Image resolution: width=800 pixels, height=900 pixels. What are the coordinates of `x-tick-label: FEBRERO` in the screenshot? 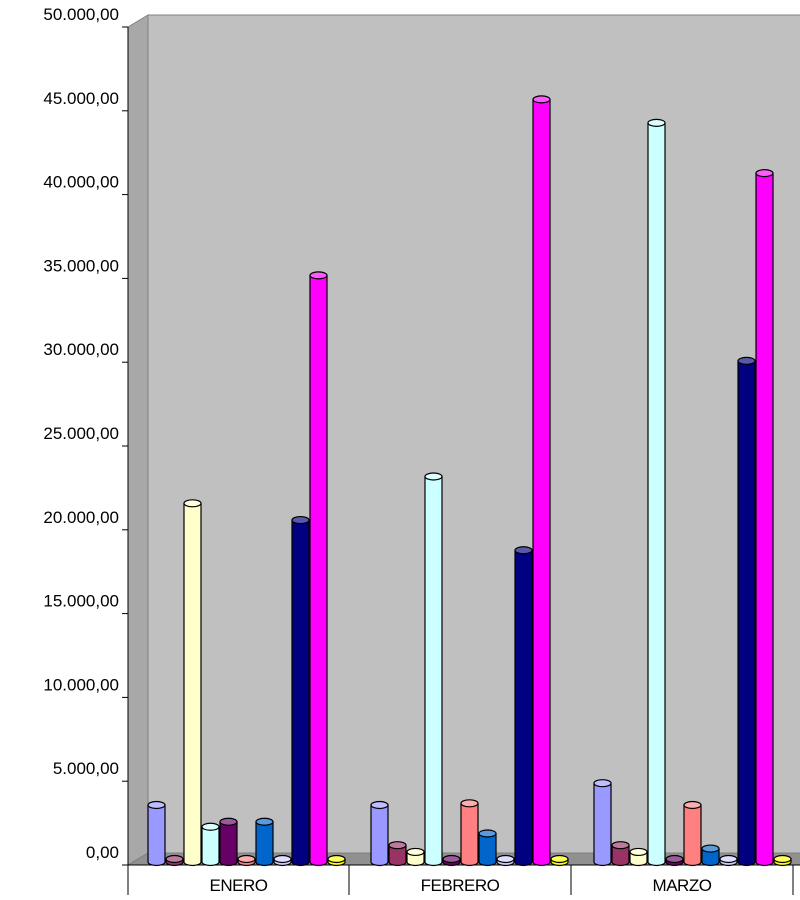 It's located at (460, 885).